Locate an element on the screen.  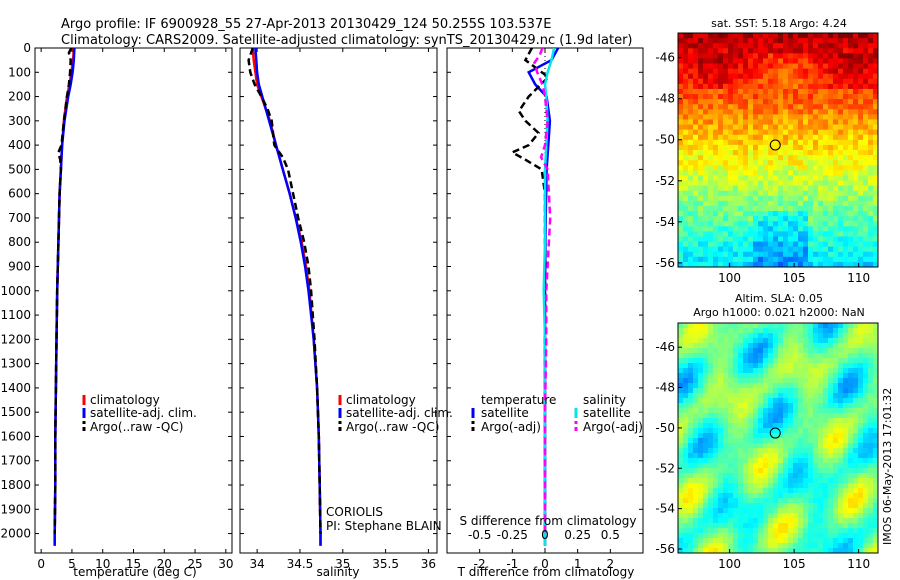
legend-label-argo: Argo(..raw -QC) is located at coordinates (392, 427).